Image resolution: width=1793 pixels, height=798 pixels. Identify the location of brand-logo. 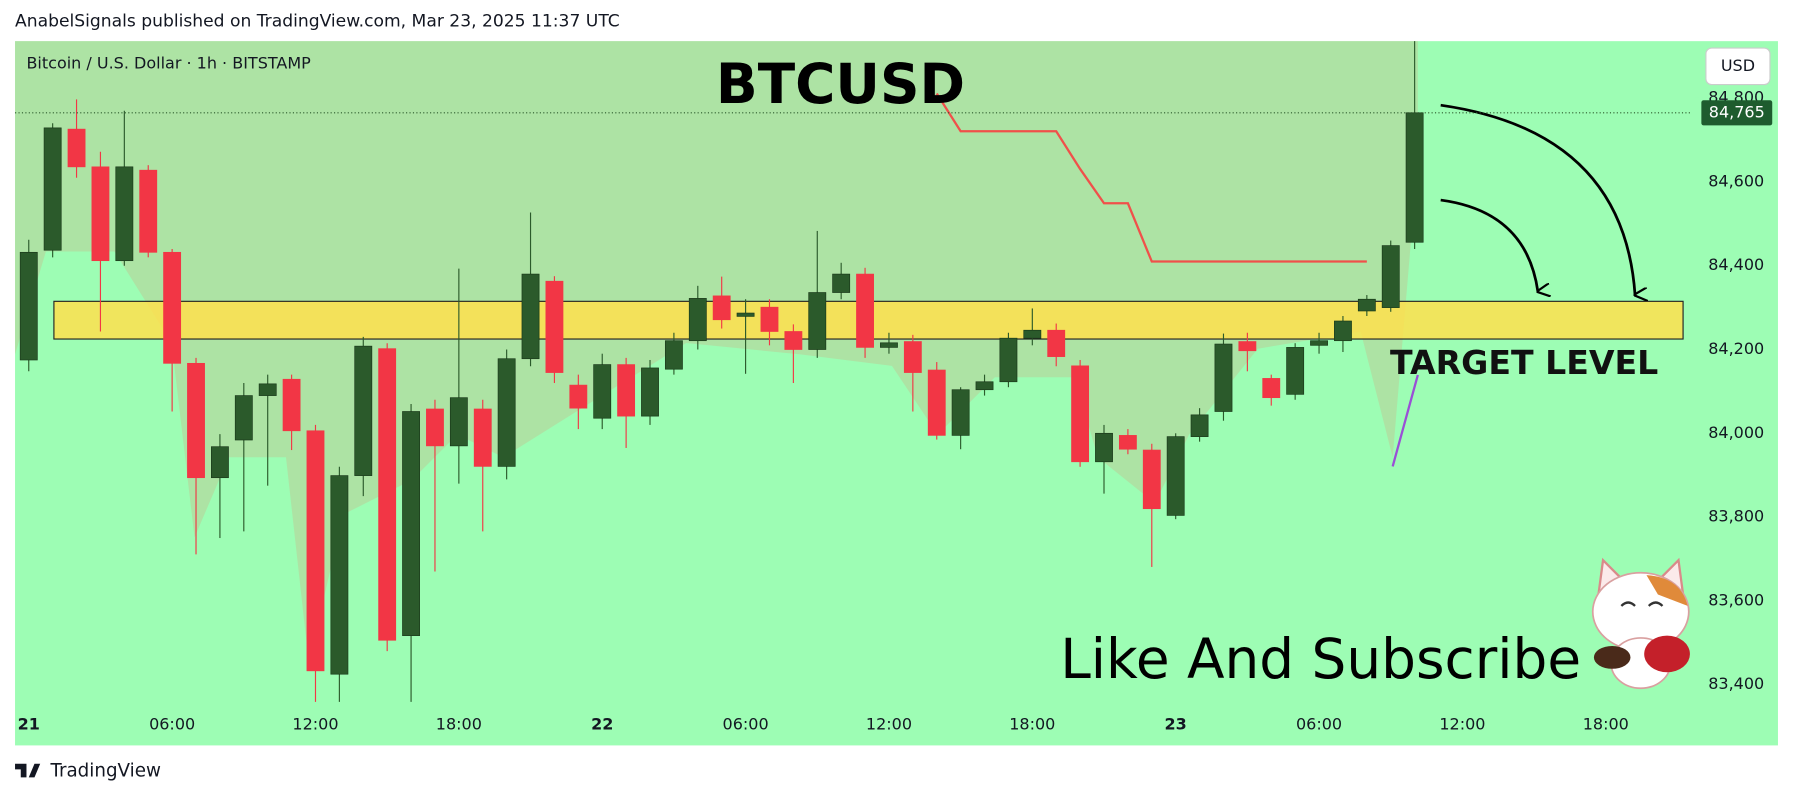
(28, 770).